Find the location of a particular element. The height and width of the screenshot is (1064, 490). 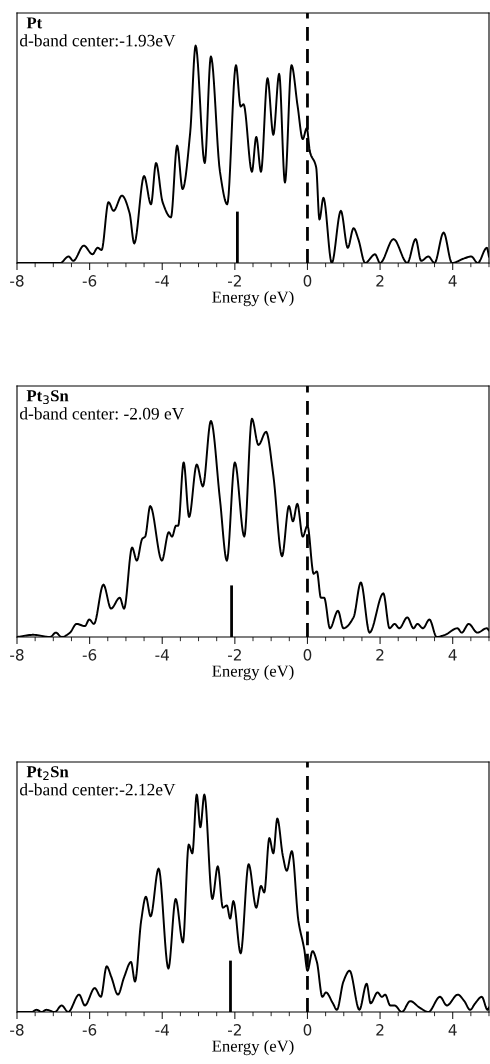

chart-title: Pt$_{3}$Sn is located at coordinates (47, 397).